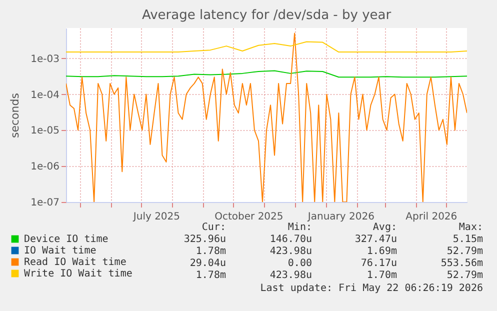  What do you see at coordinates (205, 239) in the screenshot?
I see `text: 325.96u` at bounding box center [205, 239].